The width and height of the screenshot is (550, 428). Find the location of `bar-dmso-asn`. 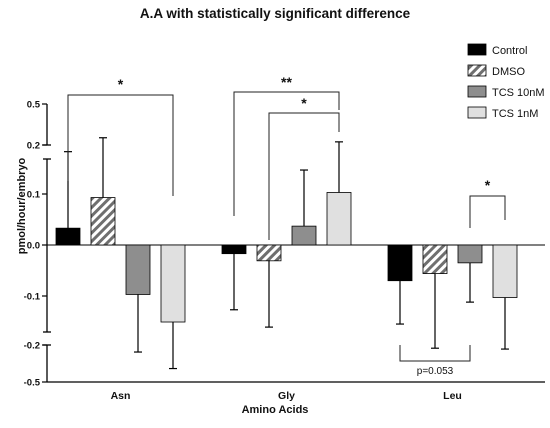

bar-dmso-asn is located at coordinates (103, 221).